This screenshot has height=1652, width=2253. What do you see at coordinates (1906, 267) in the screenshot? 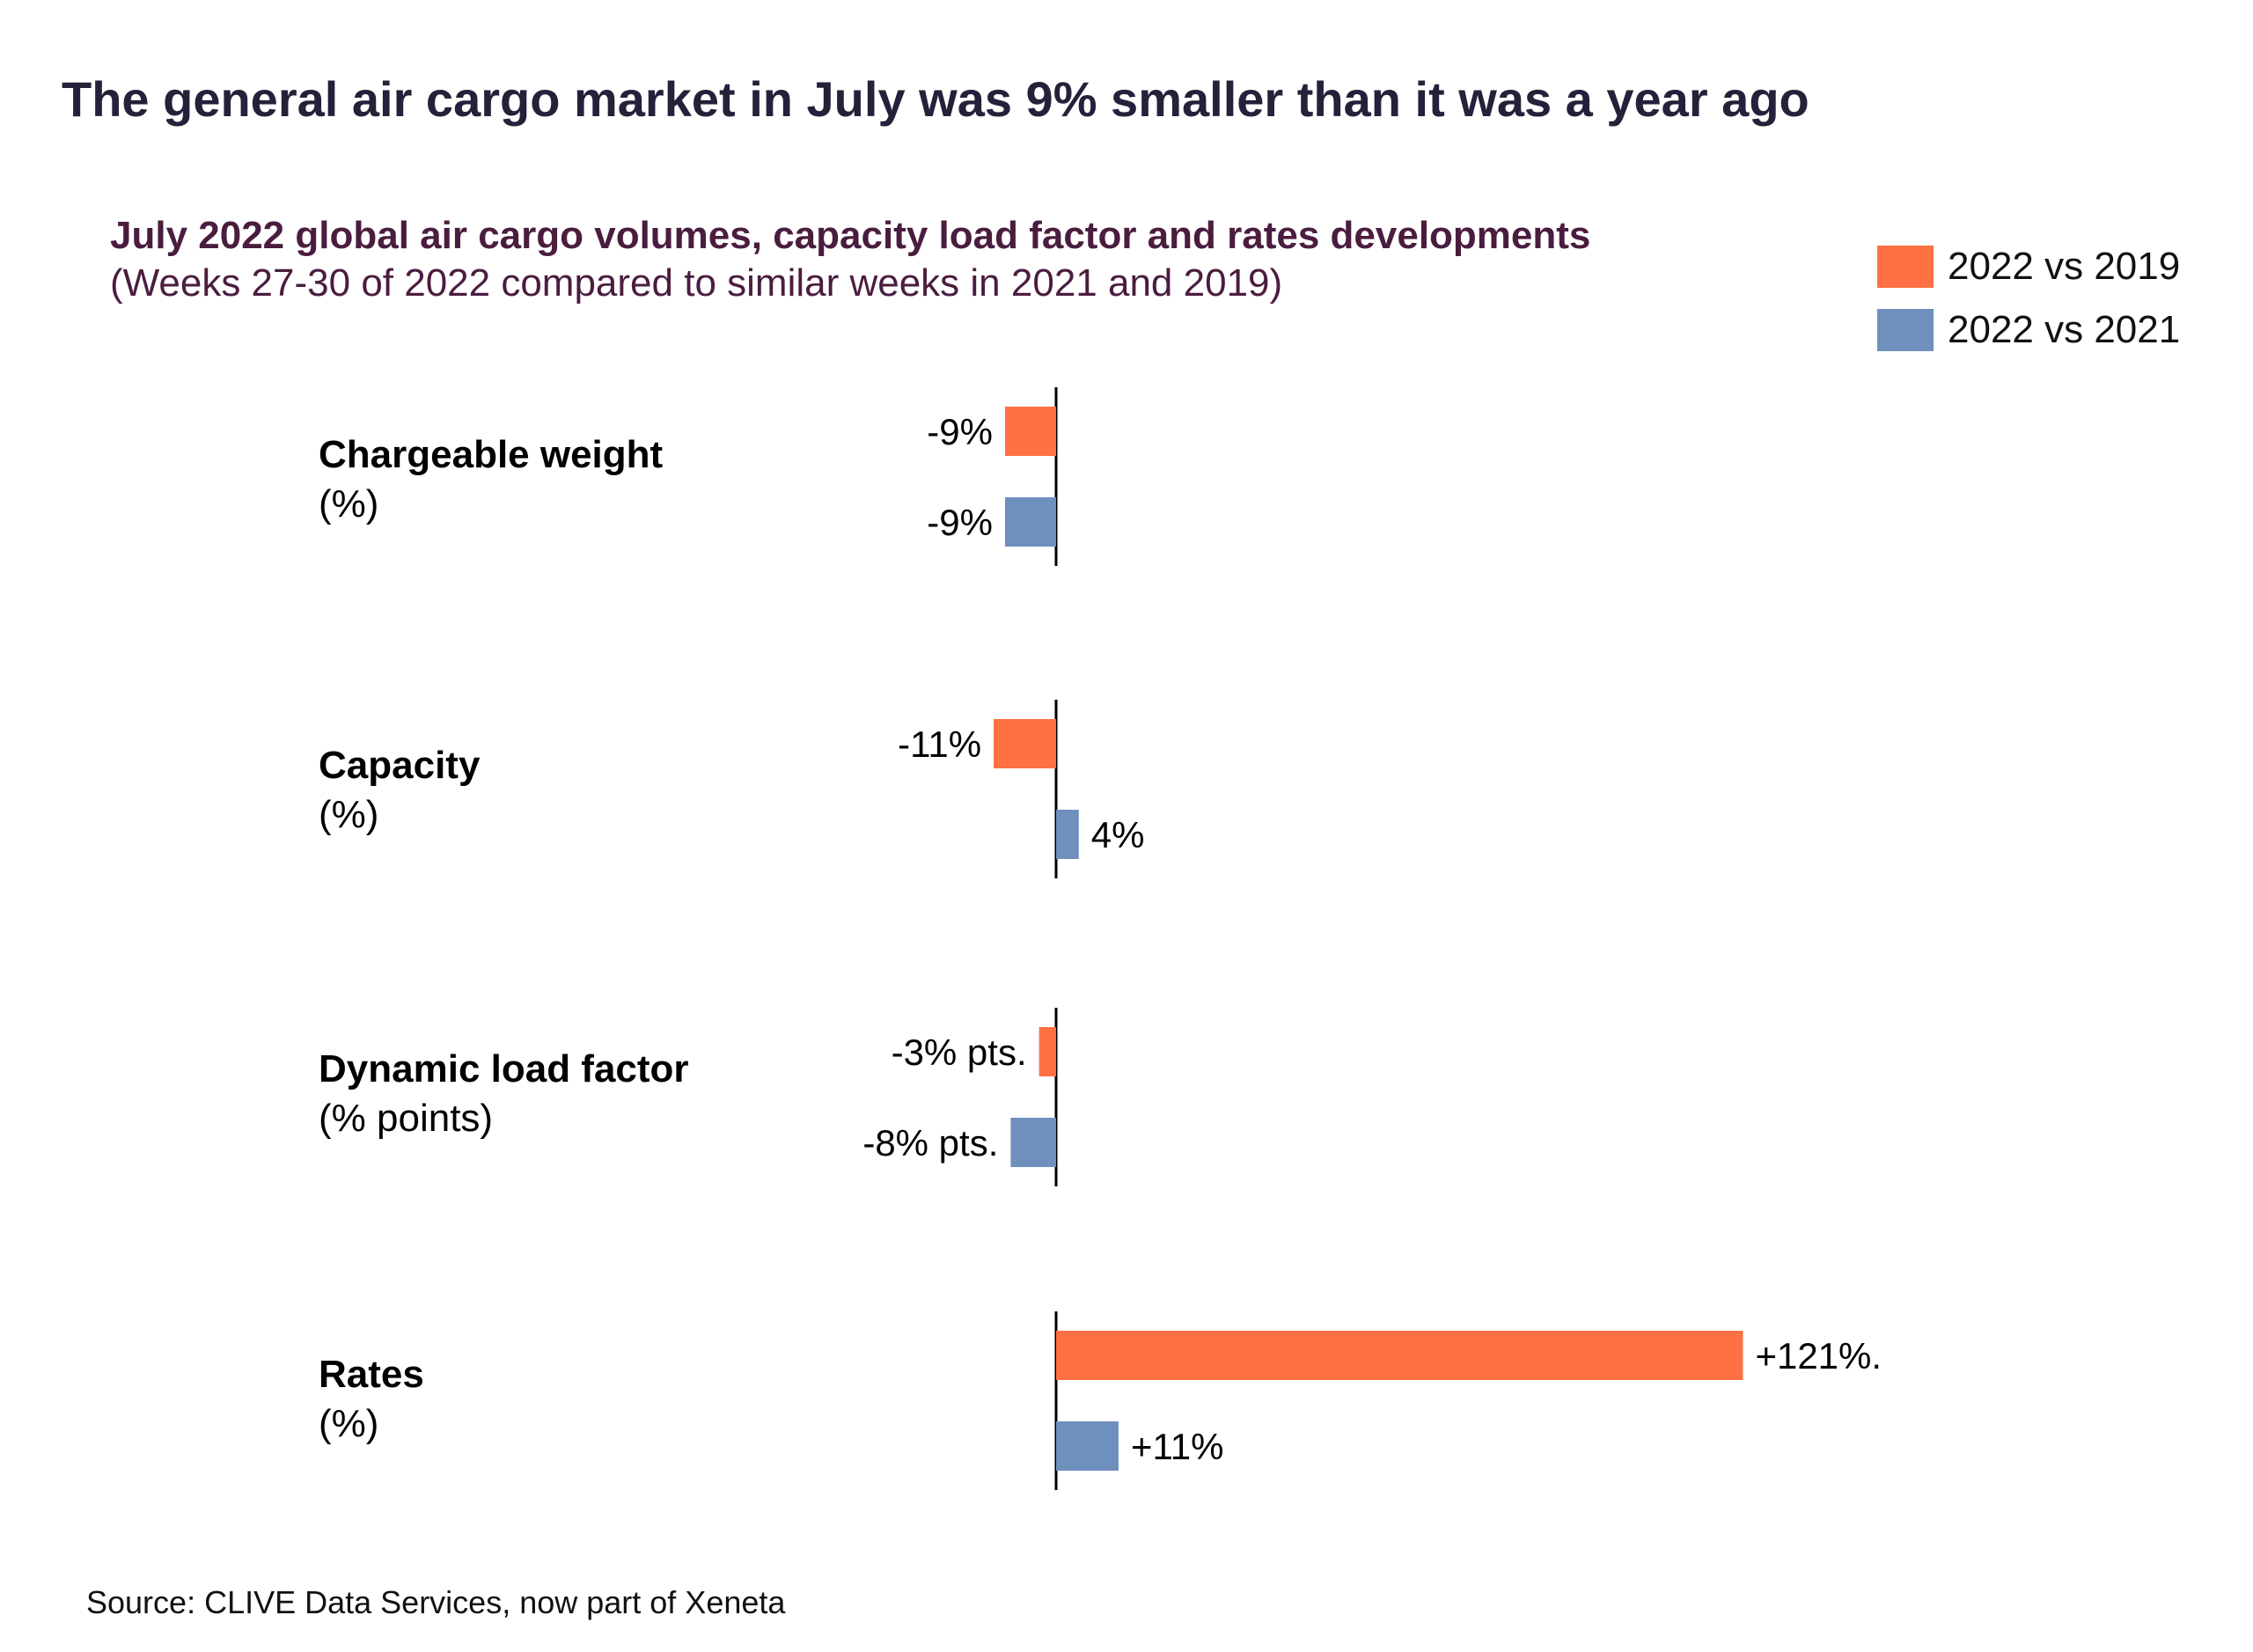
I see `legend-swatch-2019` at bounding box center [1906, 267].